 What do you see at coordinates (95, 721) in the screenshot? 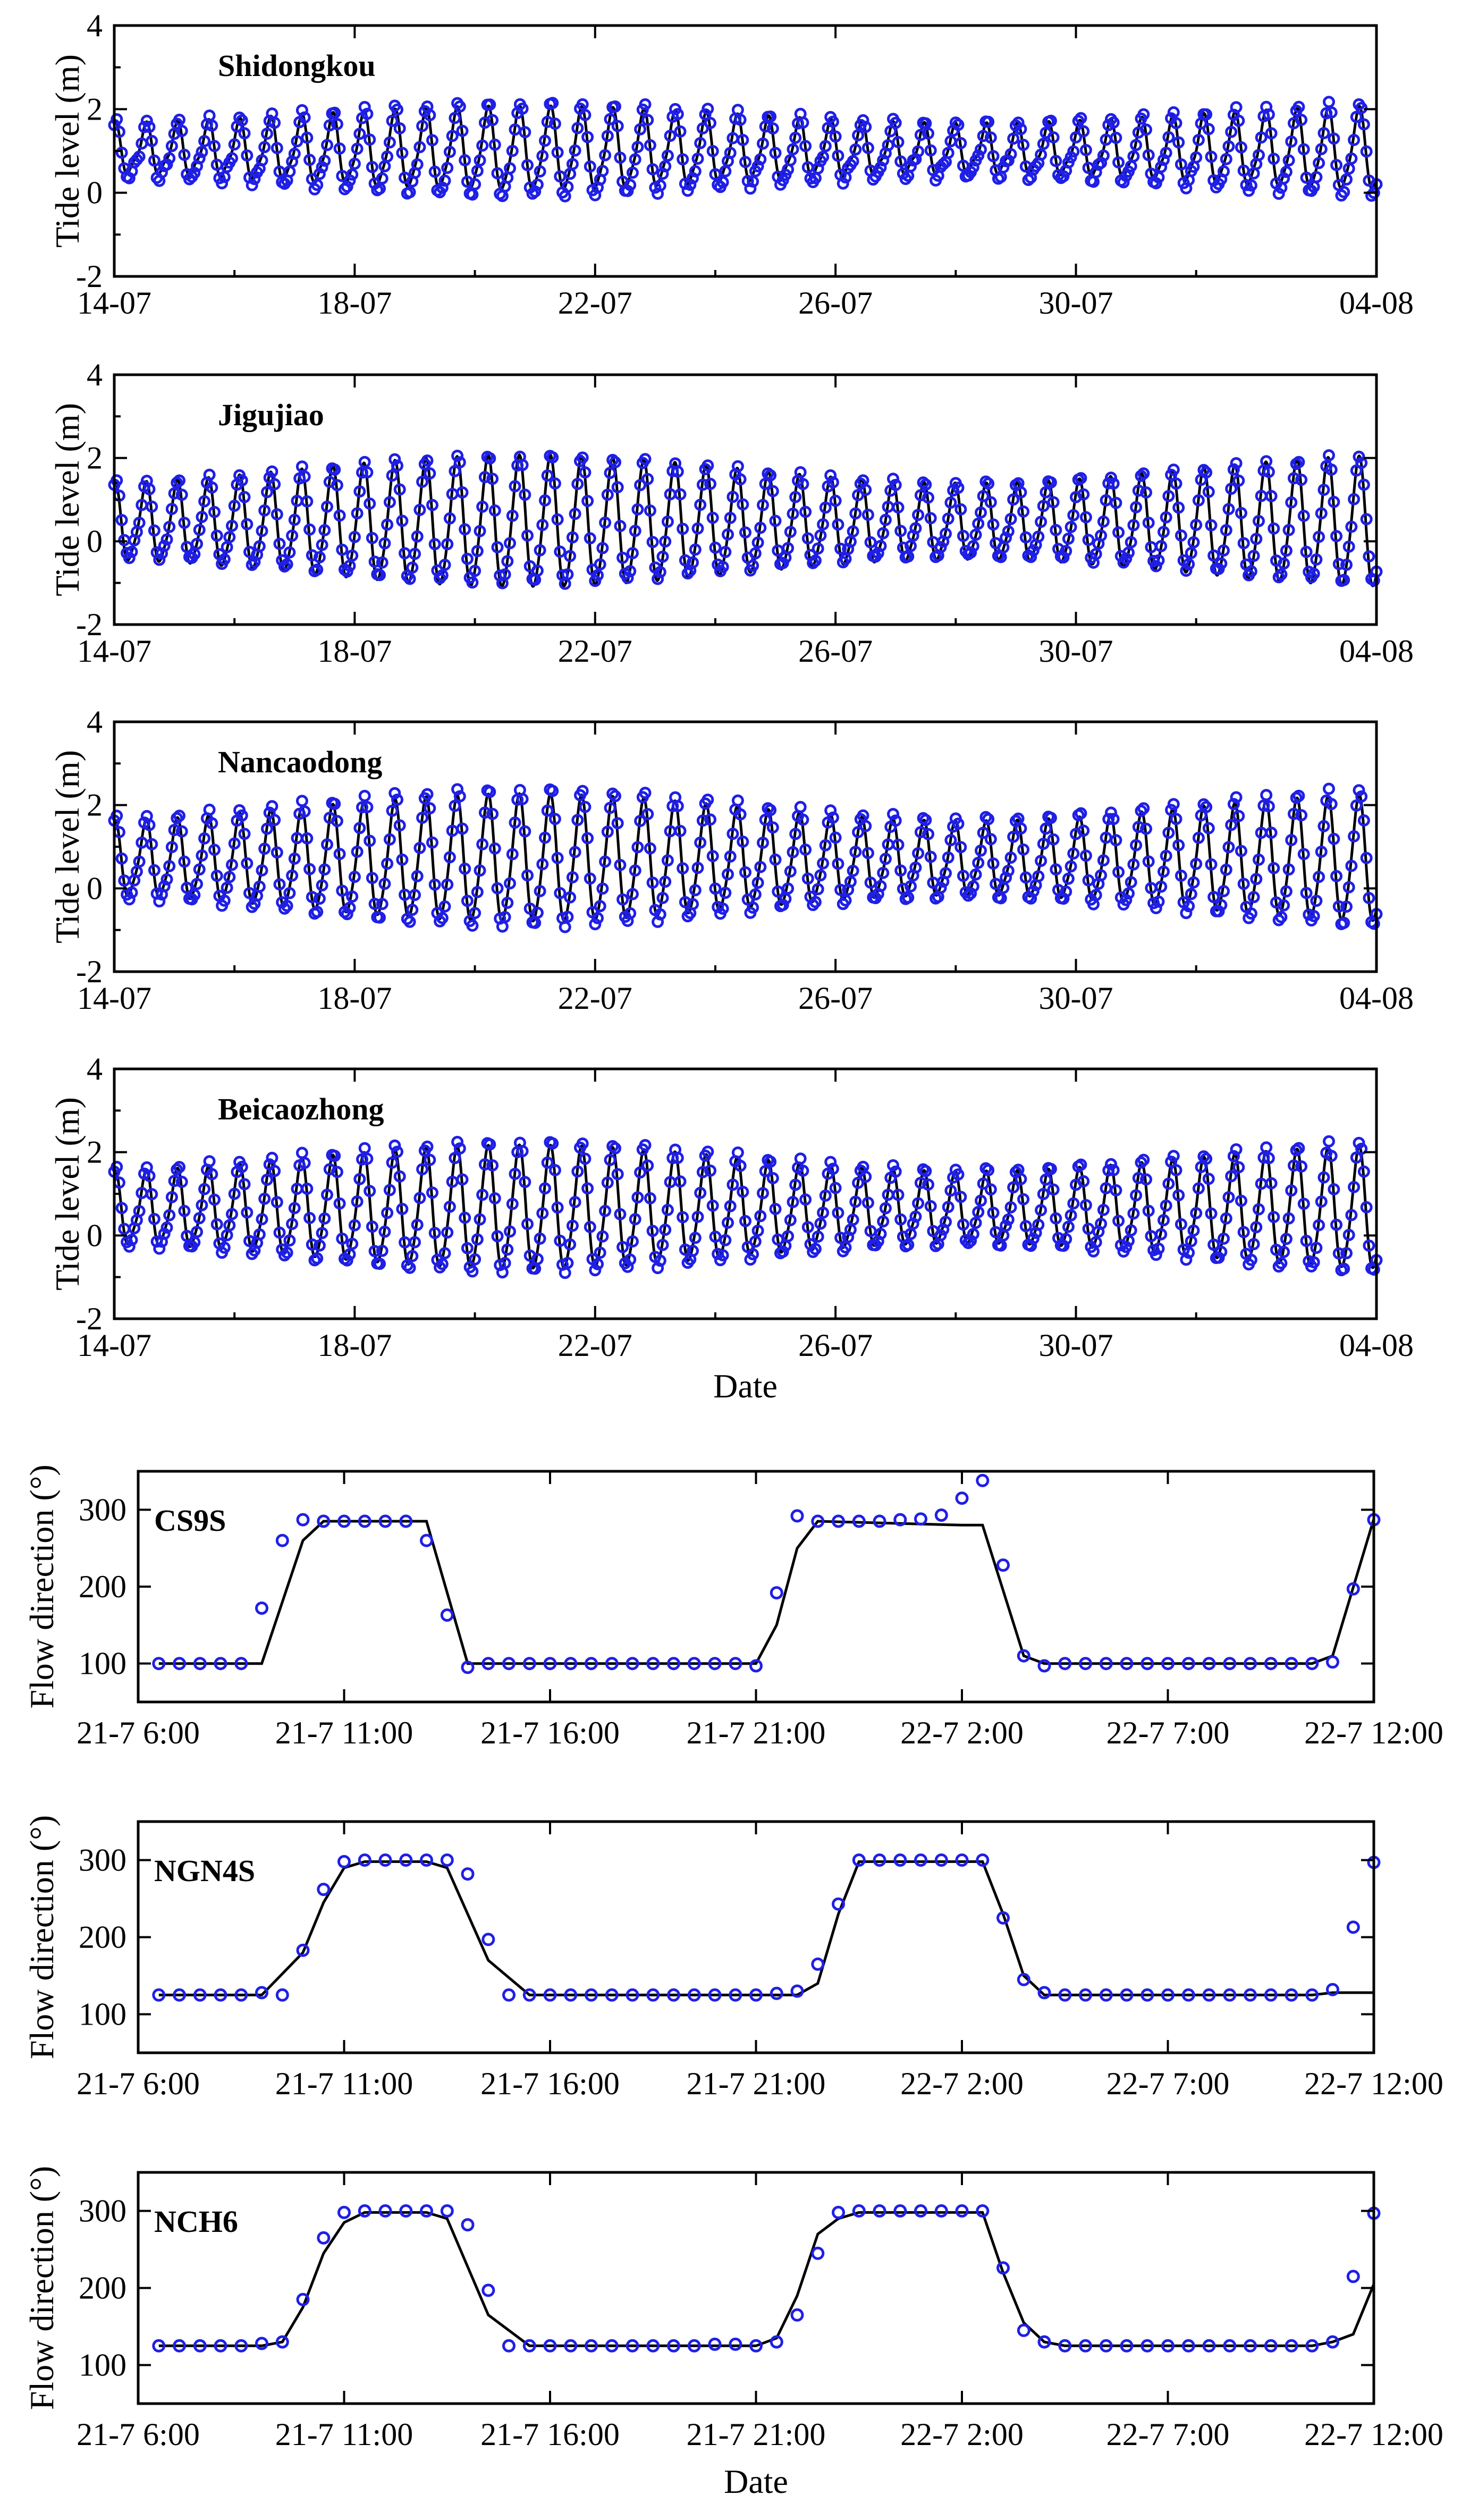
I see `y-tick-label: 4` at bounding box center [95, 721].